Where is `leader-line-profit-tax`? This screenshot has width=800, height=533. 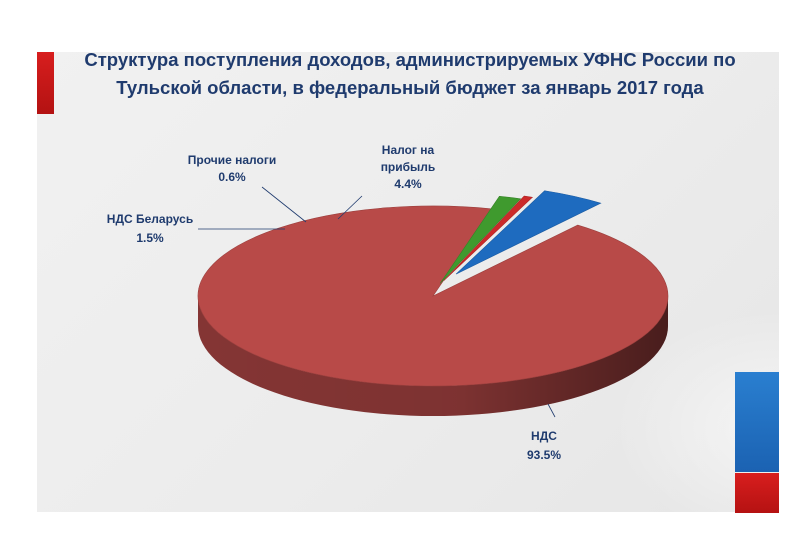
leader-line-profit-tax is located at coordinates (350, 207).